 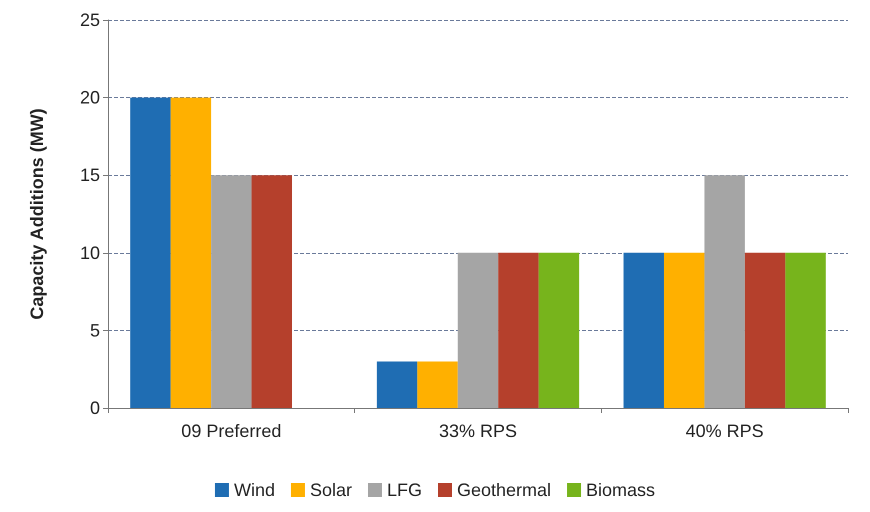 I want to click on y-axis-title: Capacity Additions (MW), so click(x=37, y=214).